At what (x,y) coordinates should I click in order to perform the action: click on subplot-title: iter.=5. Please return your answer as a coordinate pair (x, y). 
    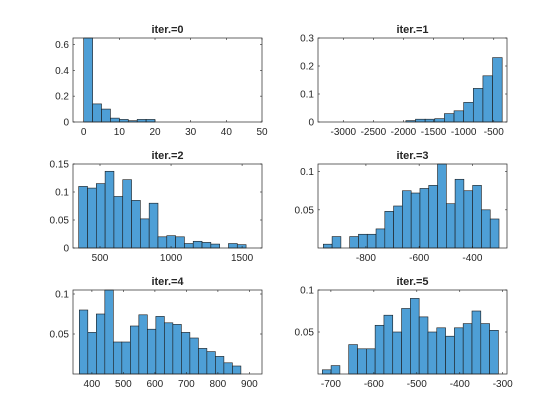
    Looking at the image, I should click on (412, 282).